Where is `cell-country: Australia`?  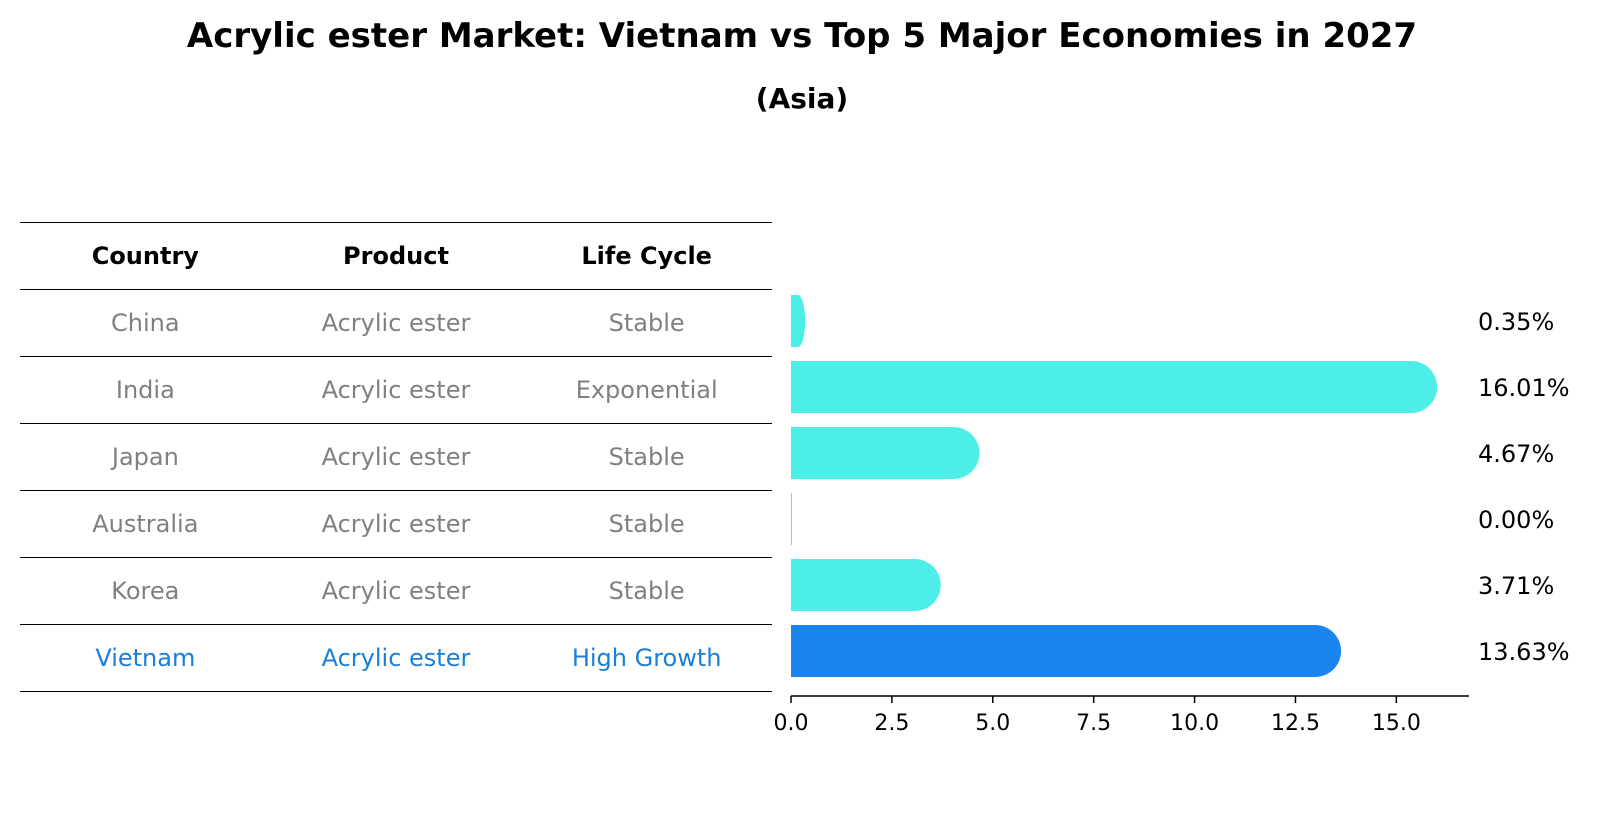 cell-country: Australia is located at coordinates (145, 524).